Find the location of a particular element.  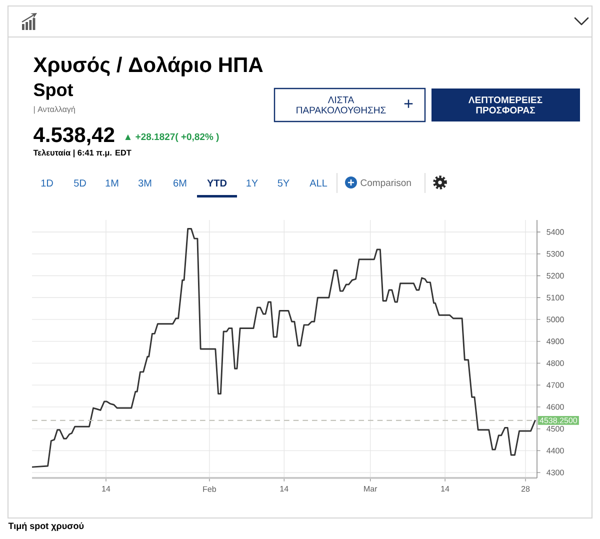

chart-subtitle: Spot is located at coordinates (54, 91).